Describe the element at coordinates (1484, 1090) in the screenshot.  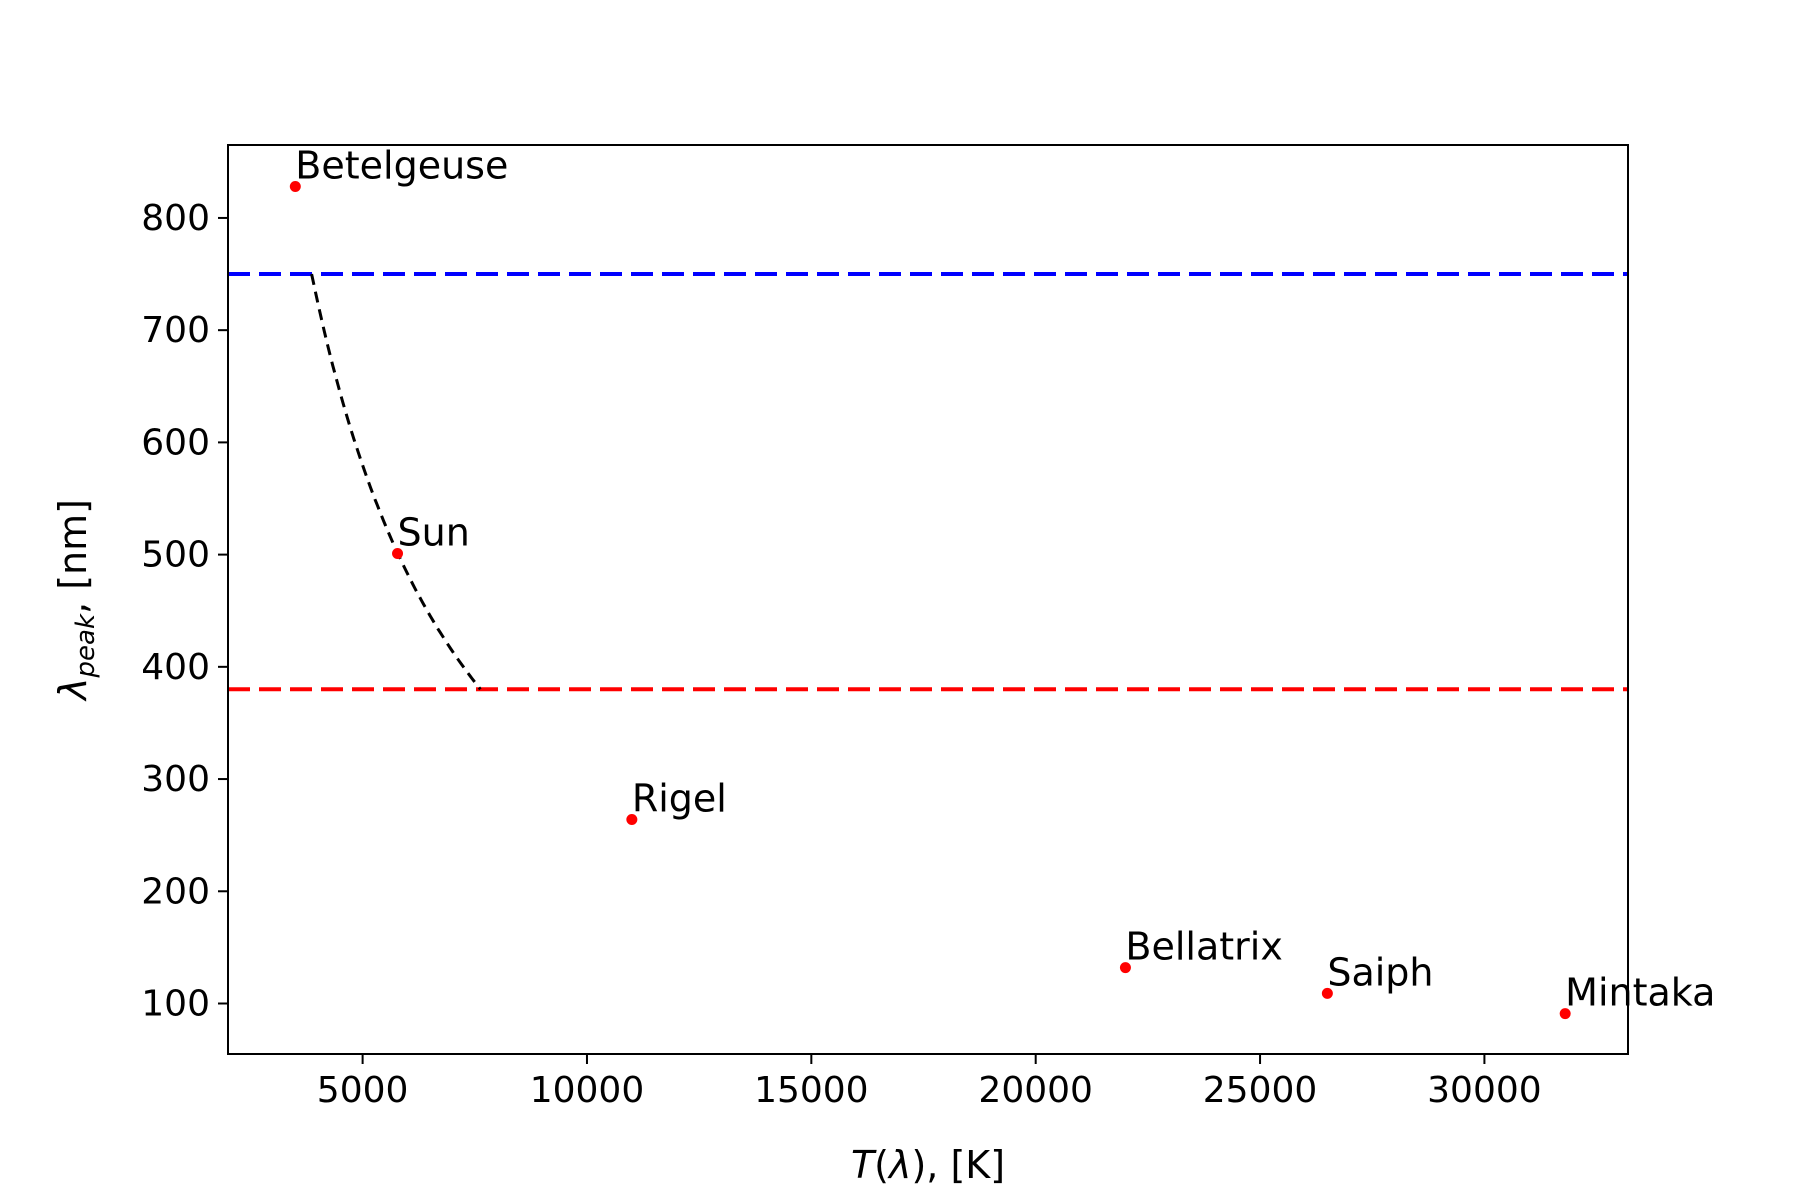
I see `x-tick-label-30000: 30000` at that location.